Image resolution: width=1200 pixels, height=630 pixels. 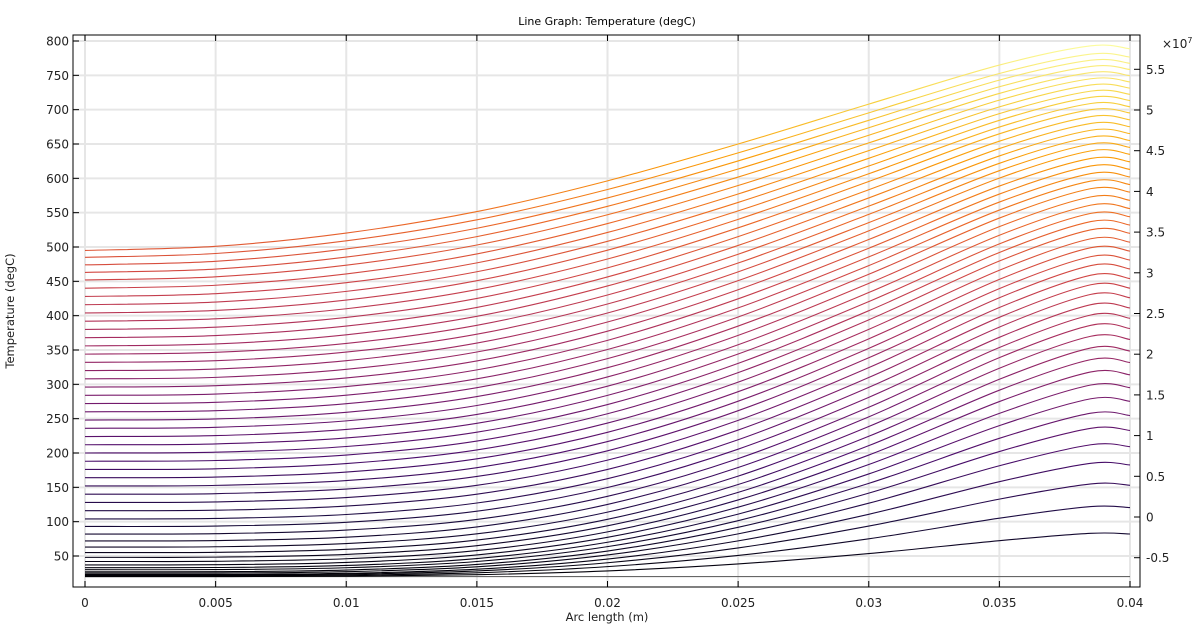 What do you see at coordinates (607, 617) in the screenshot?
I see `x-axis-label: Arc length (m)` at bounding box center [607, 617].